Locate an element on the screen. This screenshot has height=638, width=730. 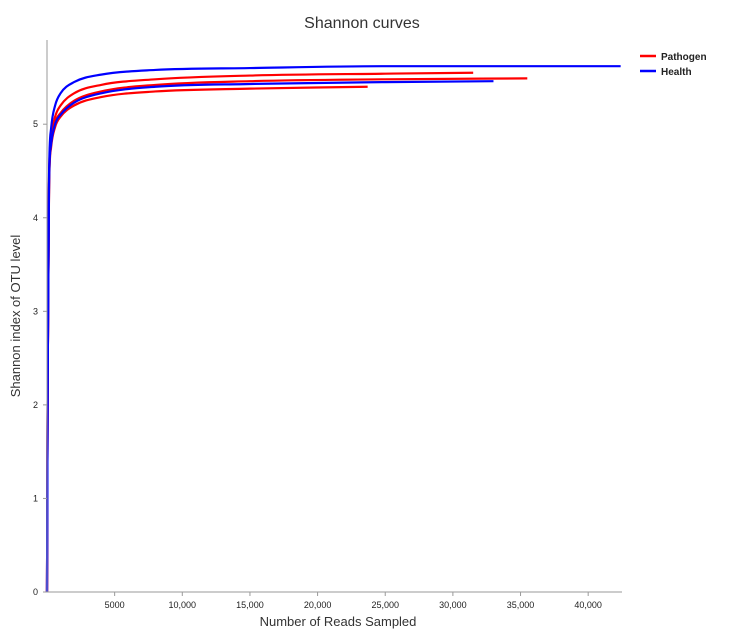
y-axis-label: Shannon index of OTU level is located at coordinates (15, 316).